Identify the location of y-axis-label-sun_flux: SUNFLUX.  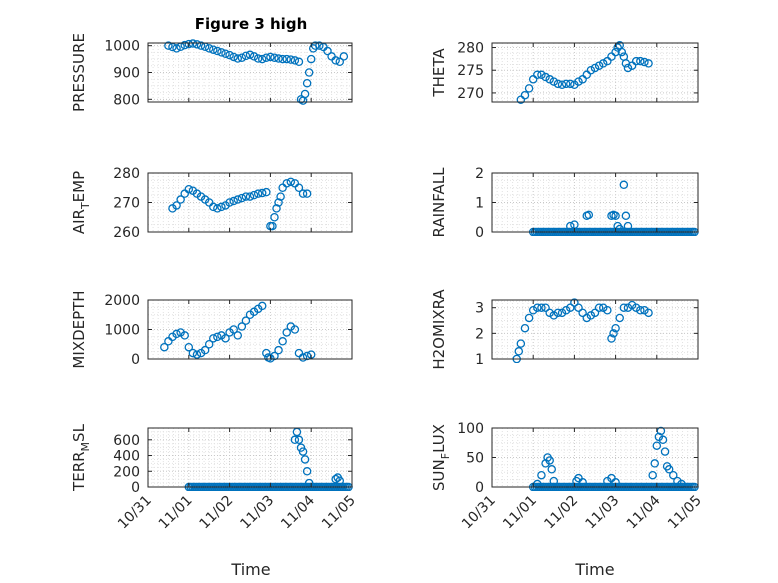
(441, 457).